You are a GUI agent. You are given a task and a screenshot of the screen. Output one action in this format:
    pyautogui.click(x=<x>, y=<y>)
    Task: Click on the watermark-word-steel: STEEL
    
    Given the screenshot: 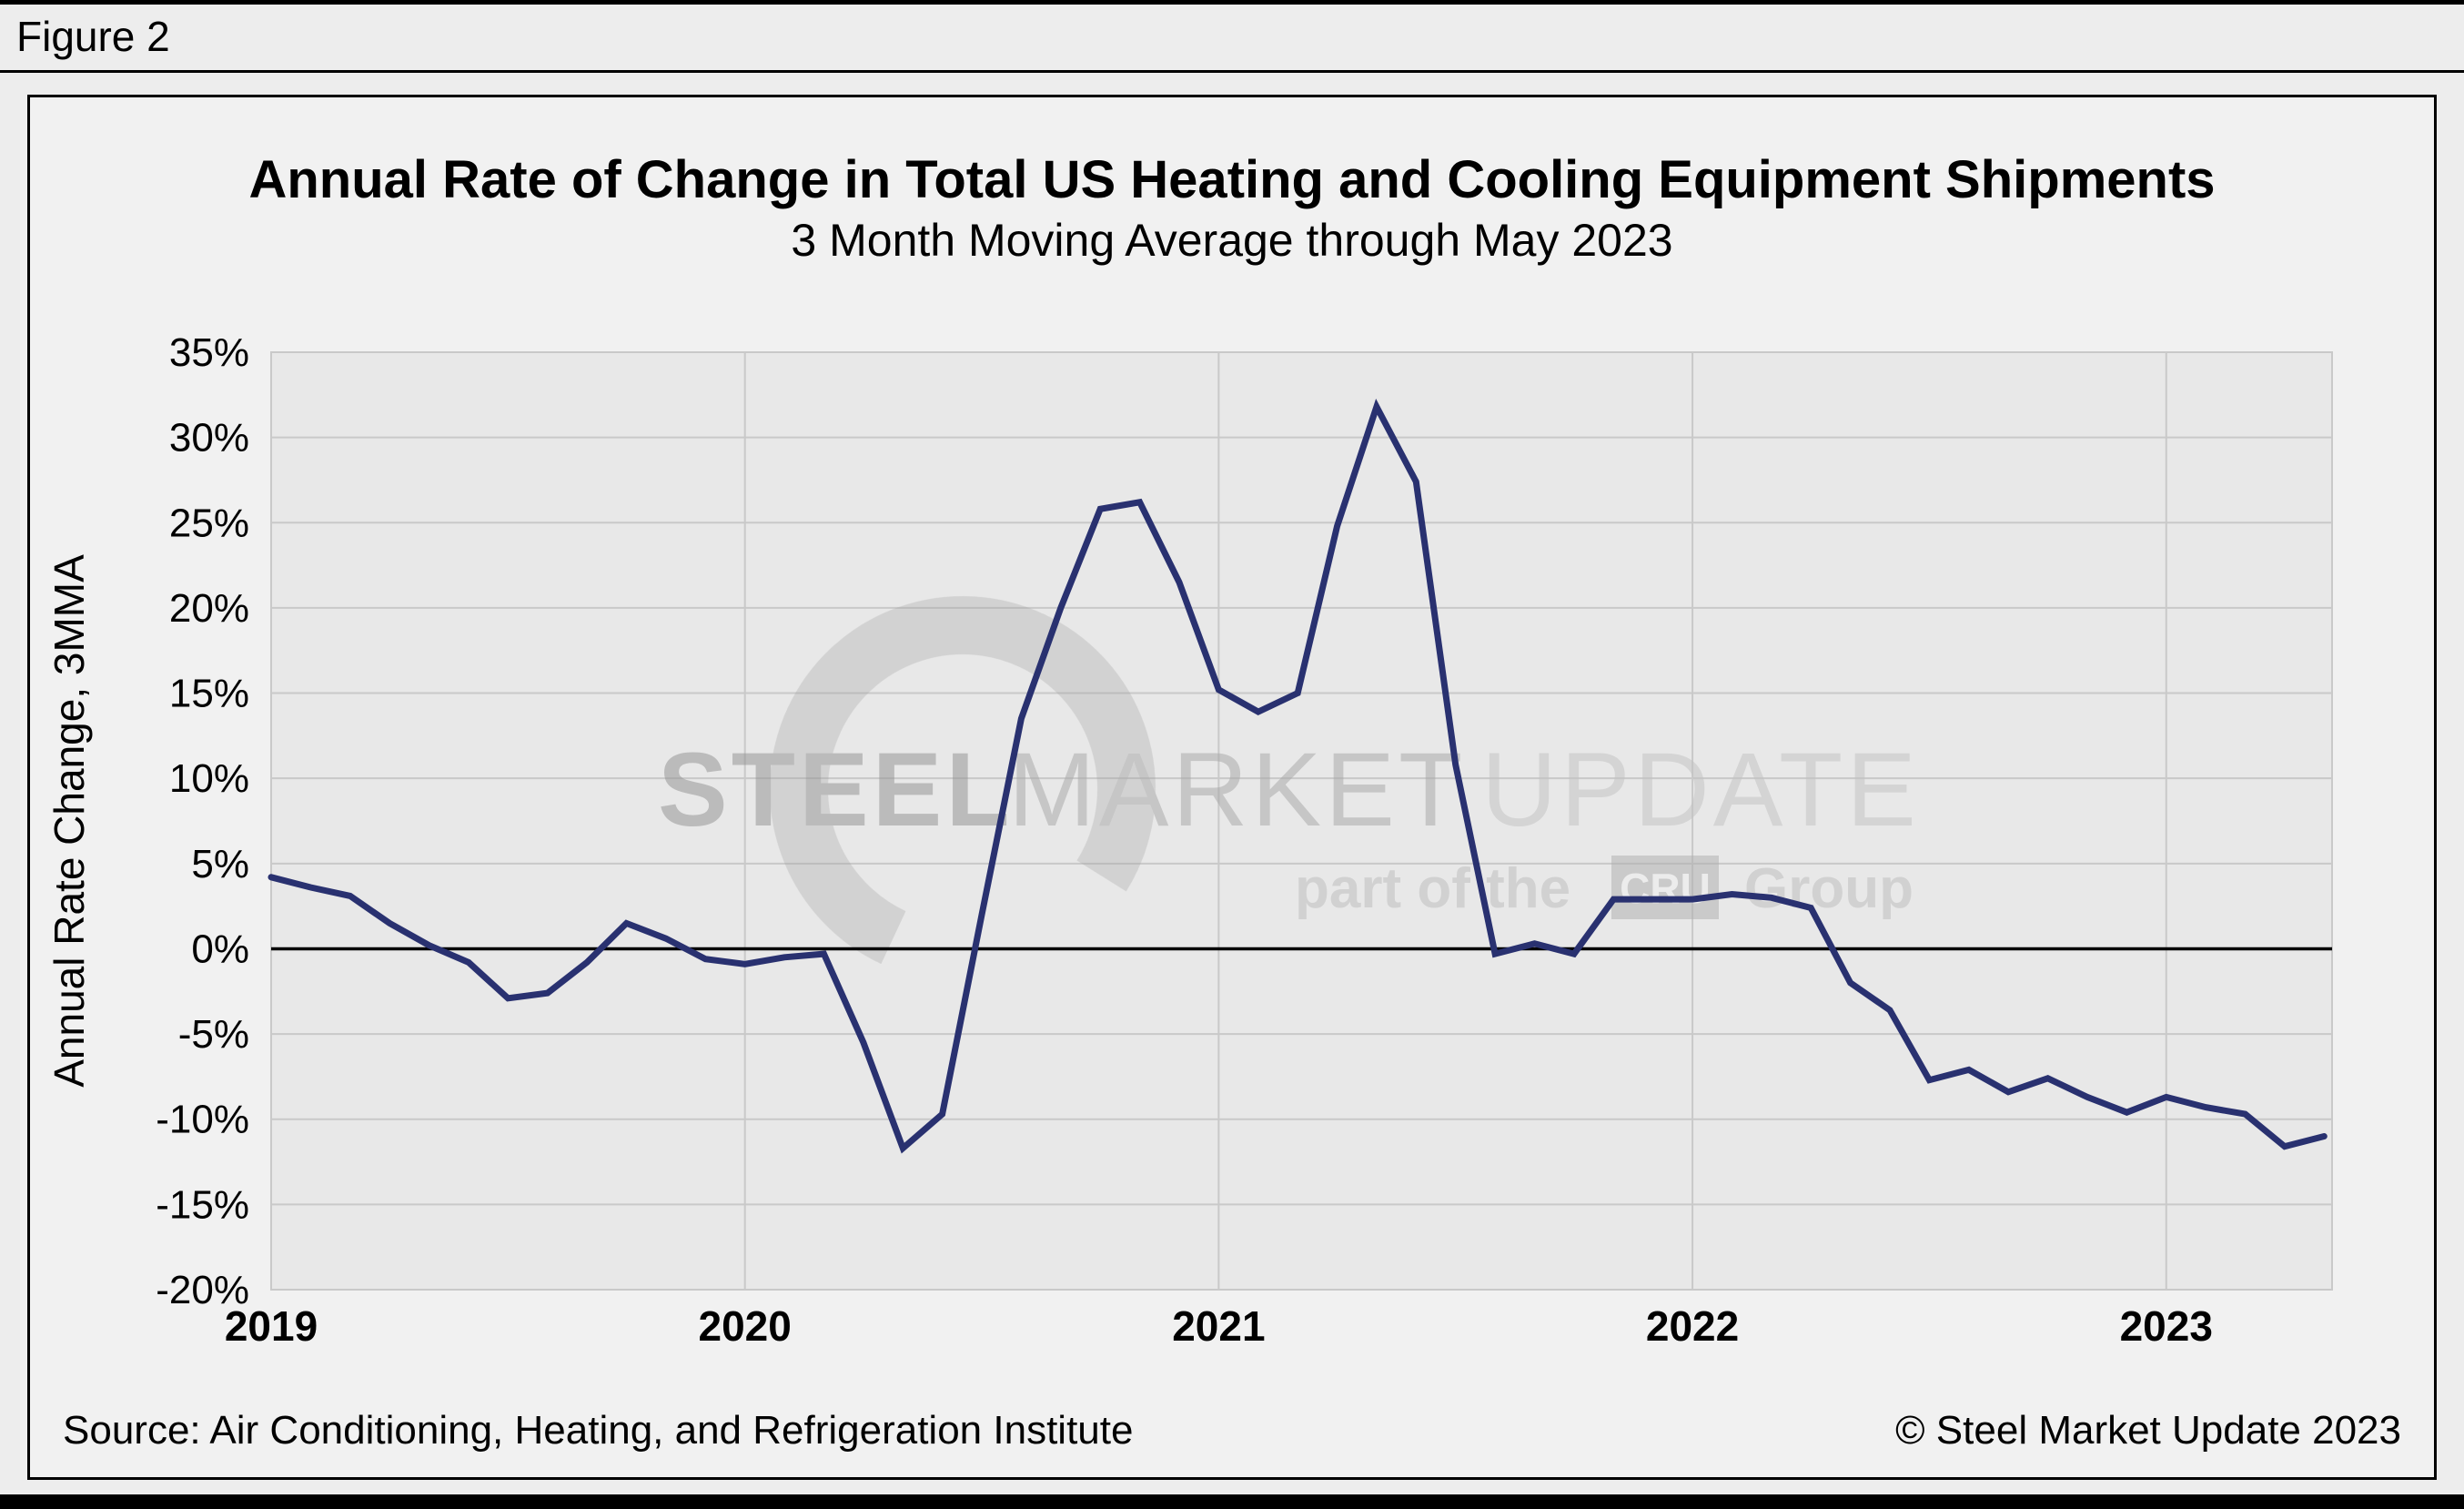 What is the action you would take?
    pyautogui.click(x=836, y=790)
    